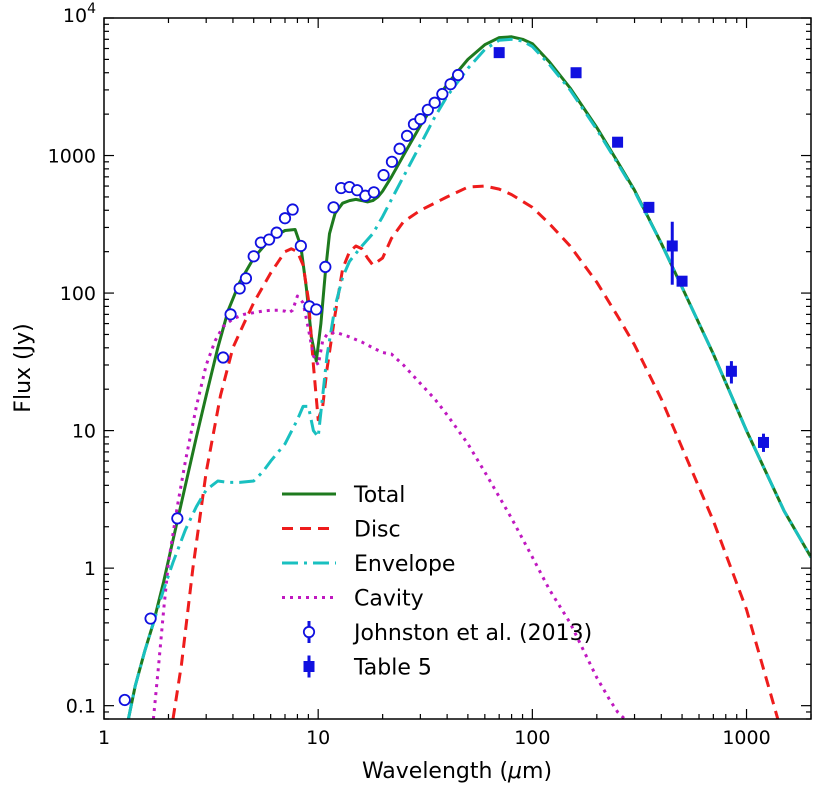 This screenshot has height=795, width=830. I want to click on legend-swatch-table5, so click(309, 666).